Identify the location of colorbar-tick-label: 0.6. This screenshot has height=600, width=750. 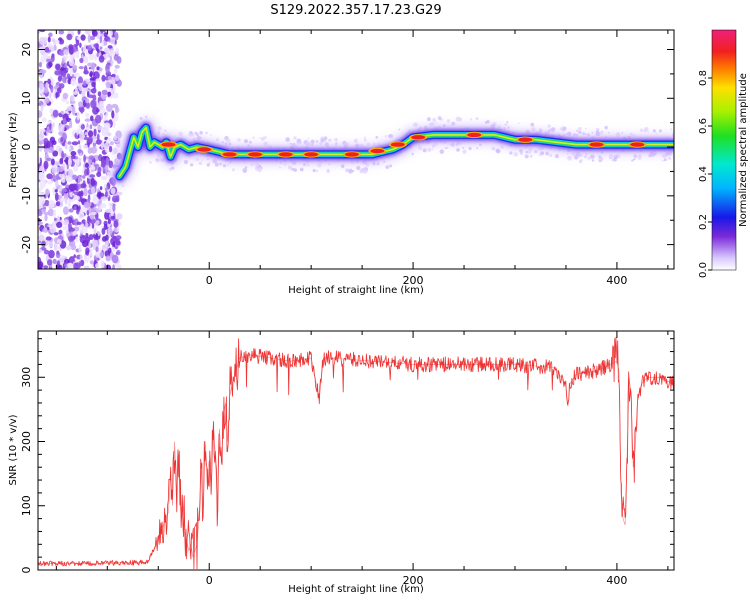
(703, 126).